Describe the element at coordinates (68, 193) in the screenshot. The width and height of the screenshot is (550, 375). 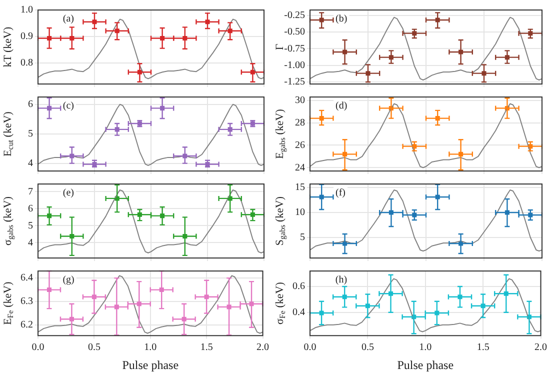
I see `annotation: (e)` at that location.